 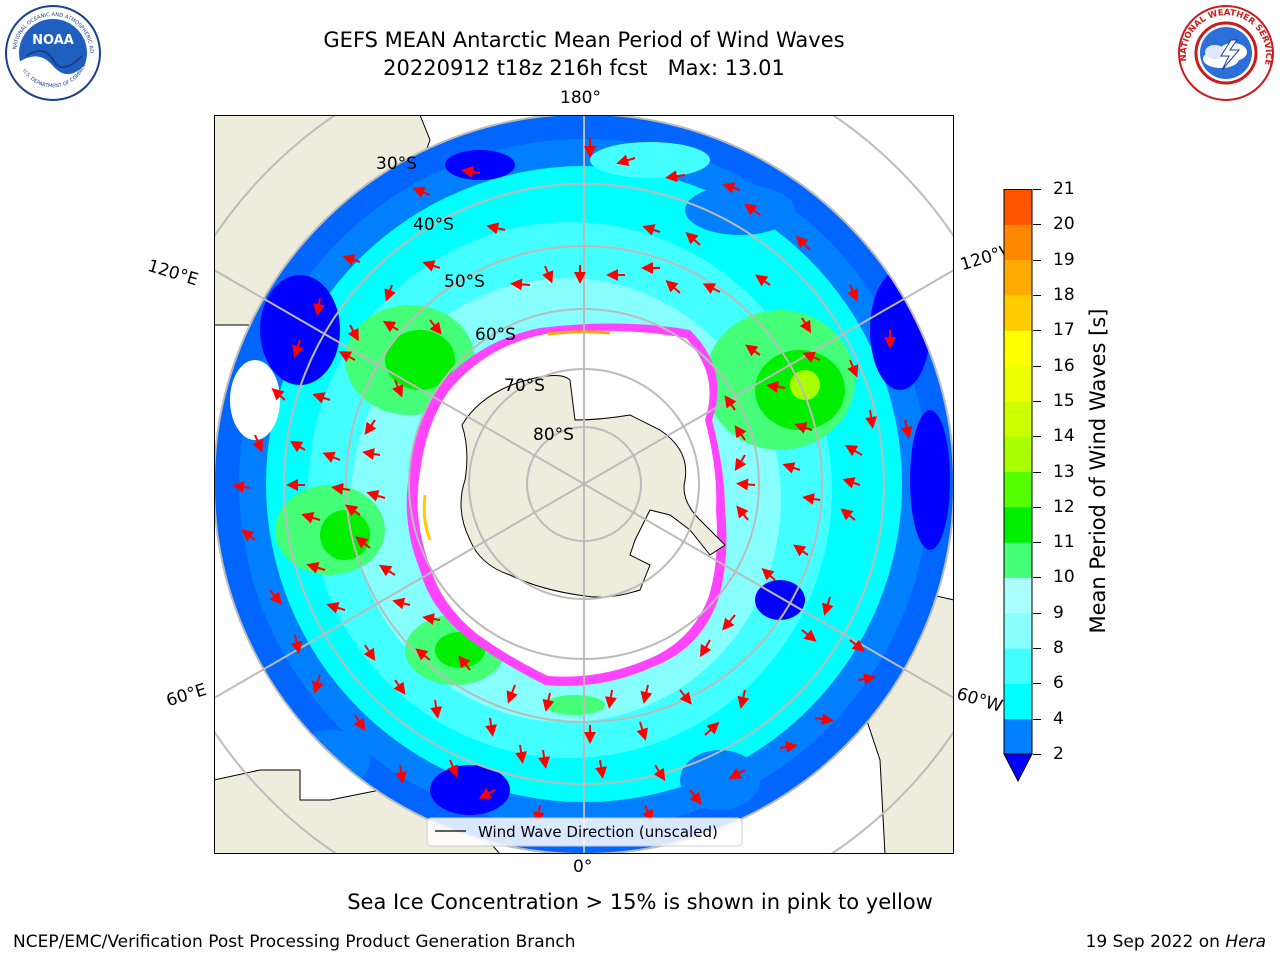 I want to click on colorbar-scale, so click(x=1018, y=486).